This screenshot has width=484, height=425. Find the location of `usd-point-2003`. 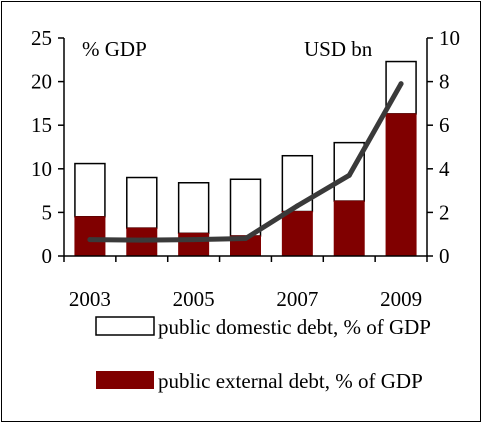

usd-point-2003 is located at coordinates (90, 240).